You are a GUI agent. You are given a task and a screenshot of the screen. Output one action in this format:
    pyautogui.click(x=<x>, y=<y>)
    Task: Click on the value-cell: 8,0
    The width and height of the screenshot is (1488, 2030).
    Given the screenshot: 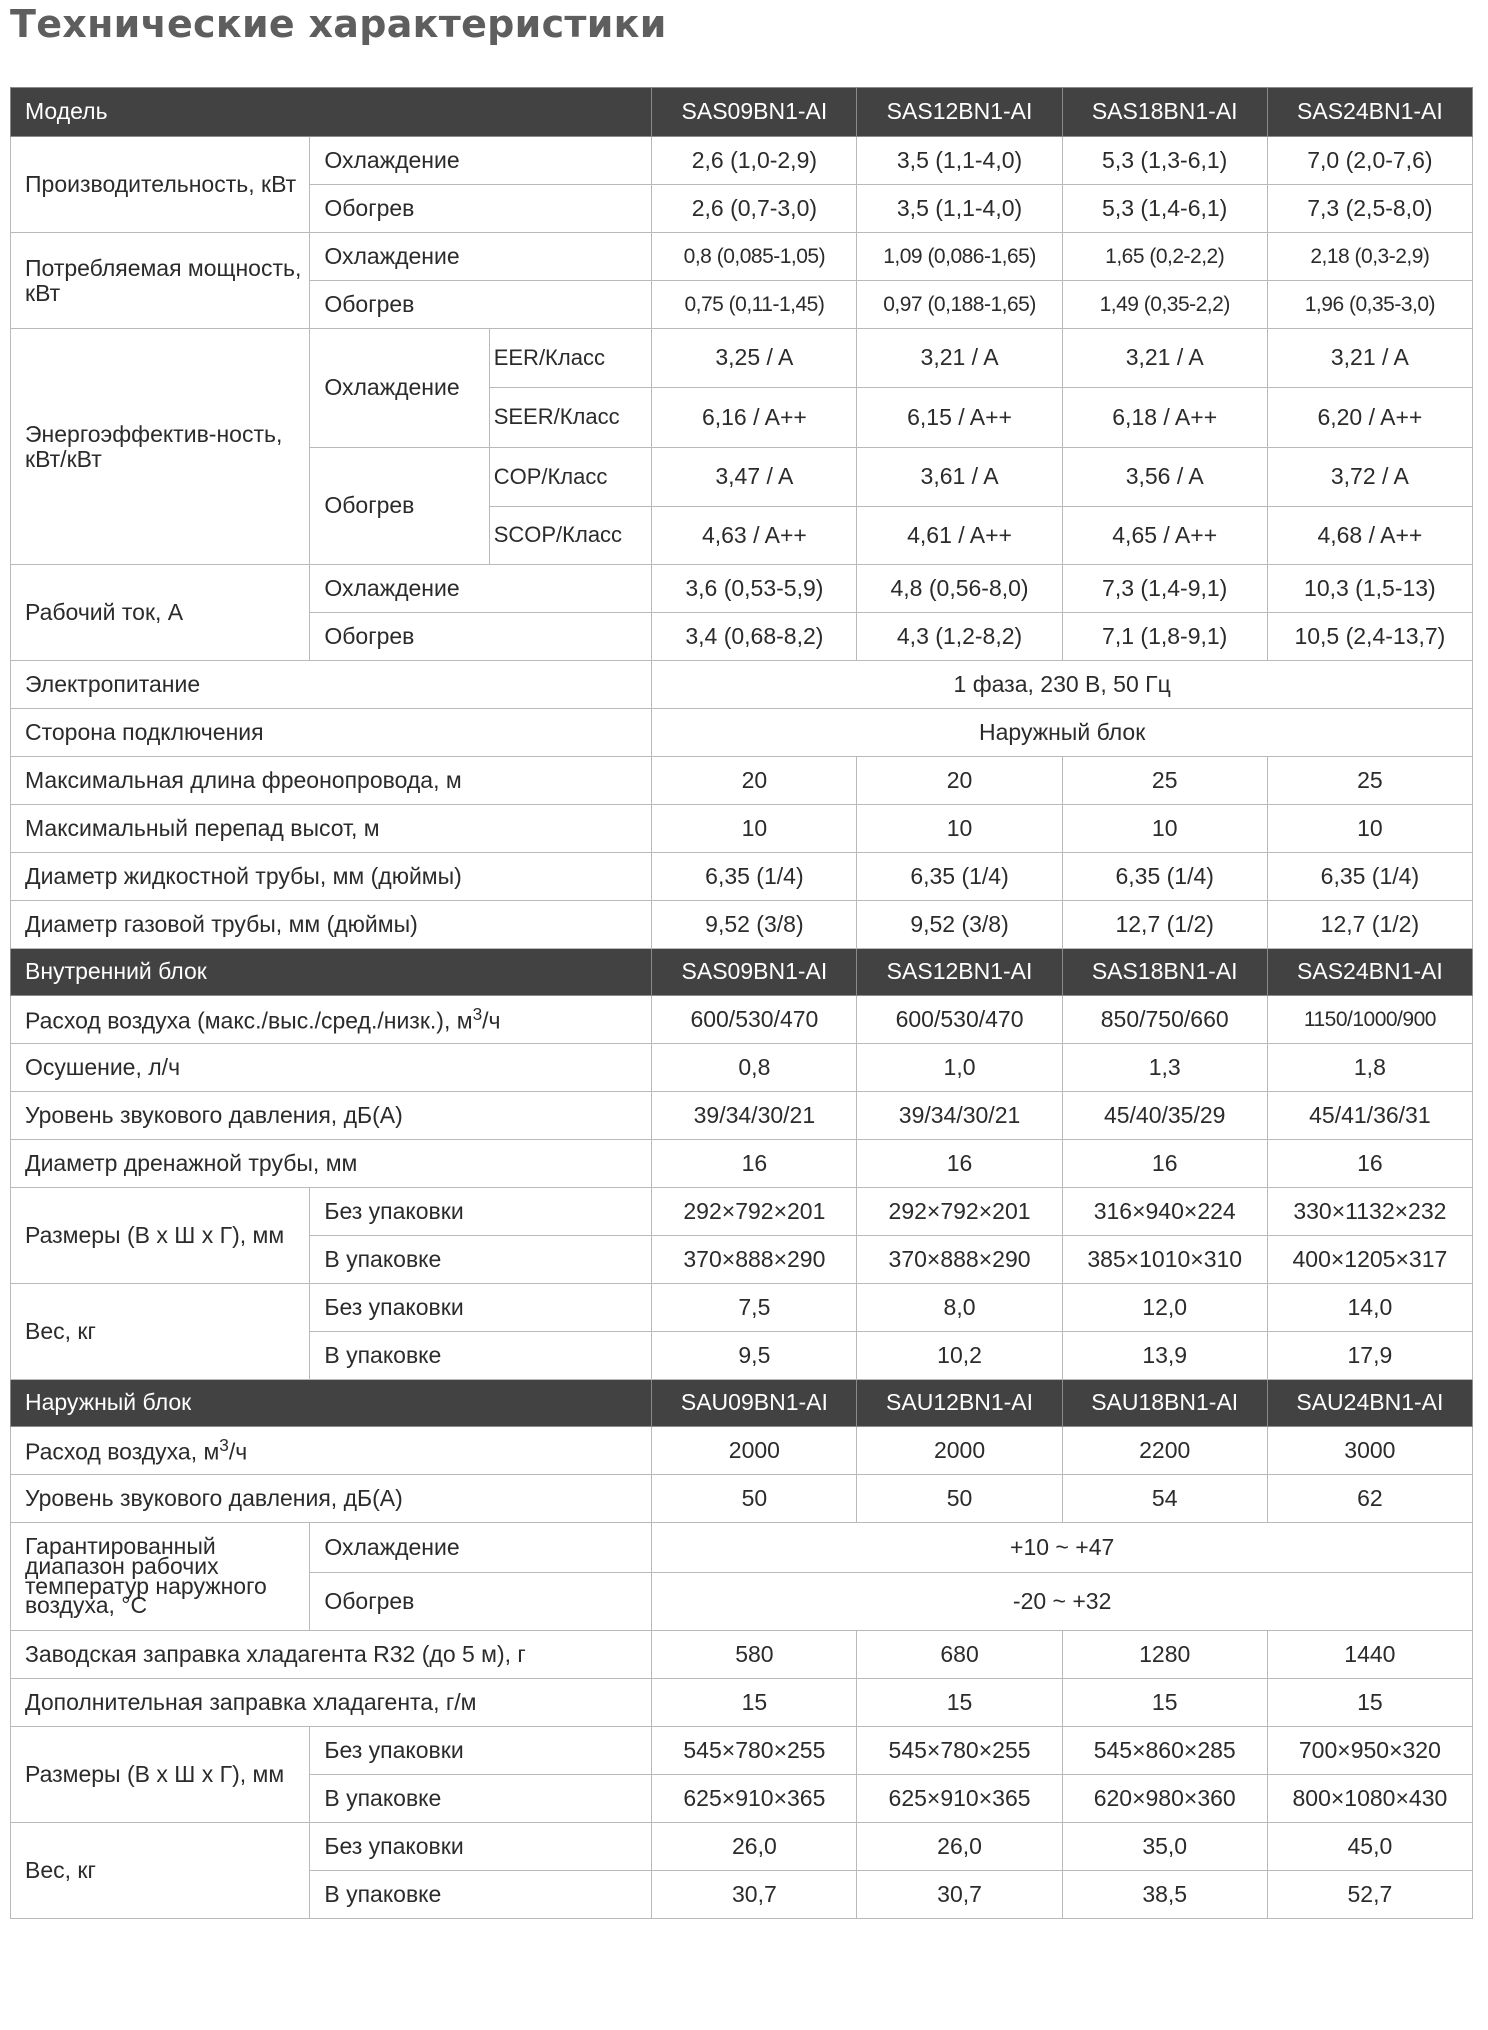 What is the action you would take?
    pyautogui.click(x=959, y=1307)
    